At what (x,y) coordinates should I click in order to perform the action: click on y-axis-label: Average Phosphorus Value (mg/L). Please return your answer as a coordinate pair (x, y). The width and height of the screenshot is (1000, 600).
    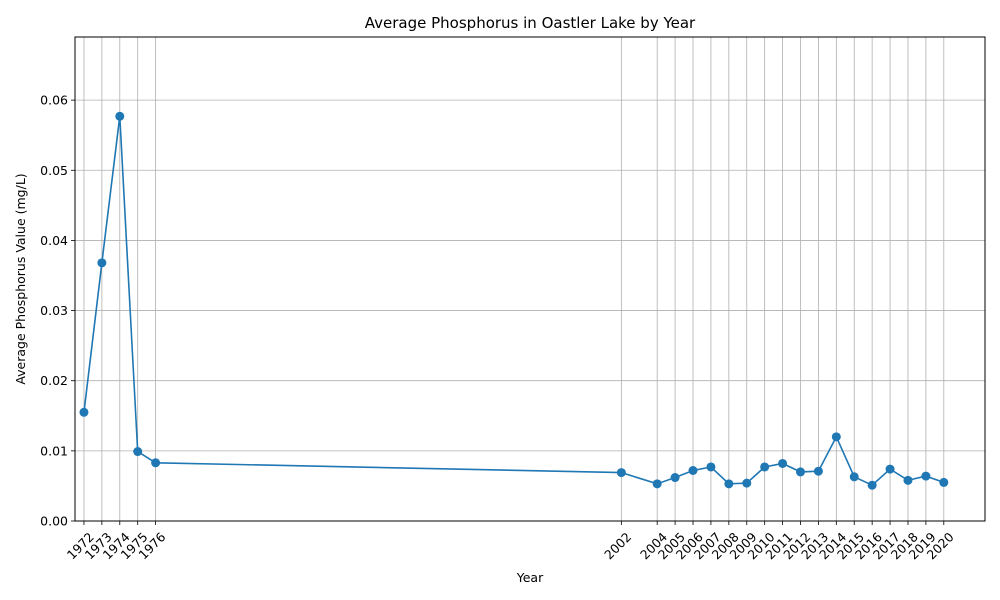
    Looking at the image, I should click on (20, 278).